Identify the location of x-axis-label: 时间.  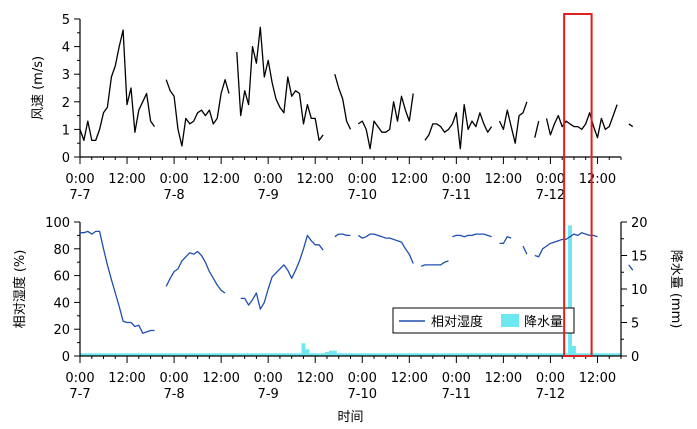
(350, 417).